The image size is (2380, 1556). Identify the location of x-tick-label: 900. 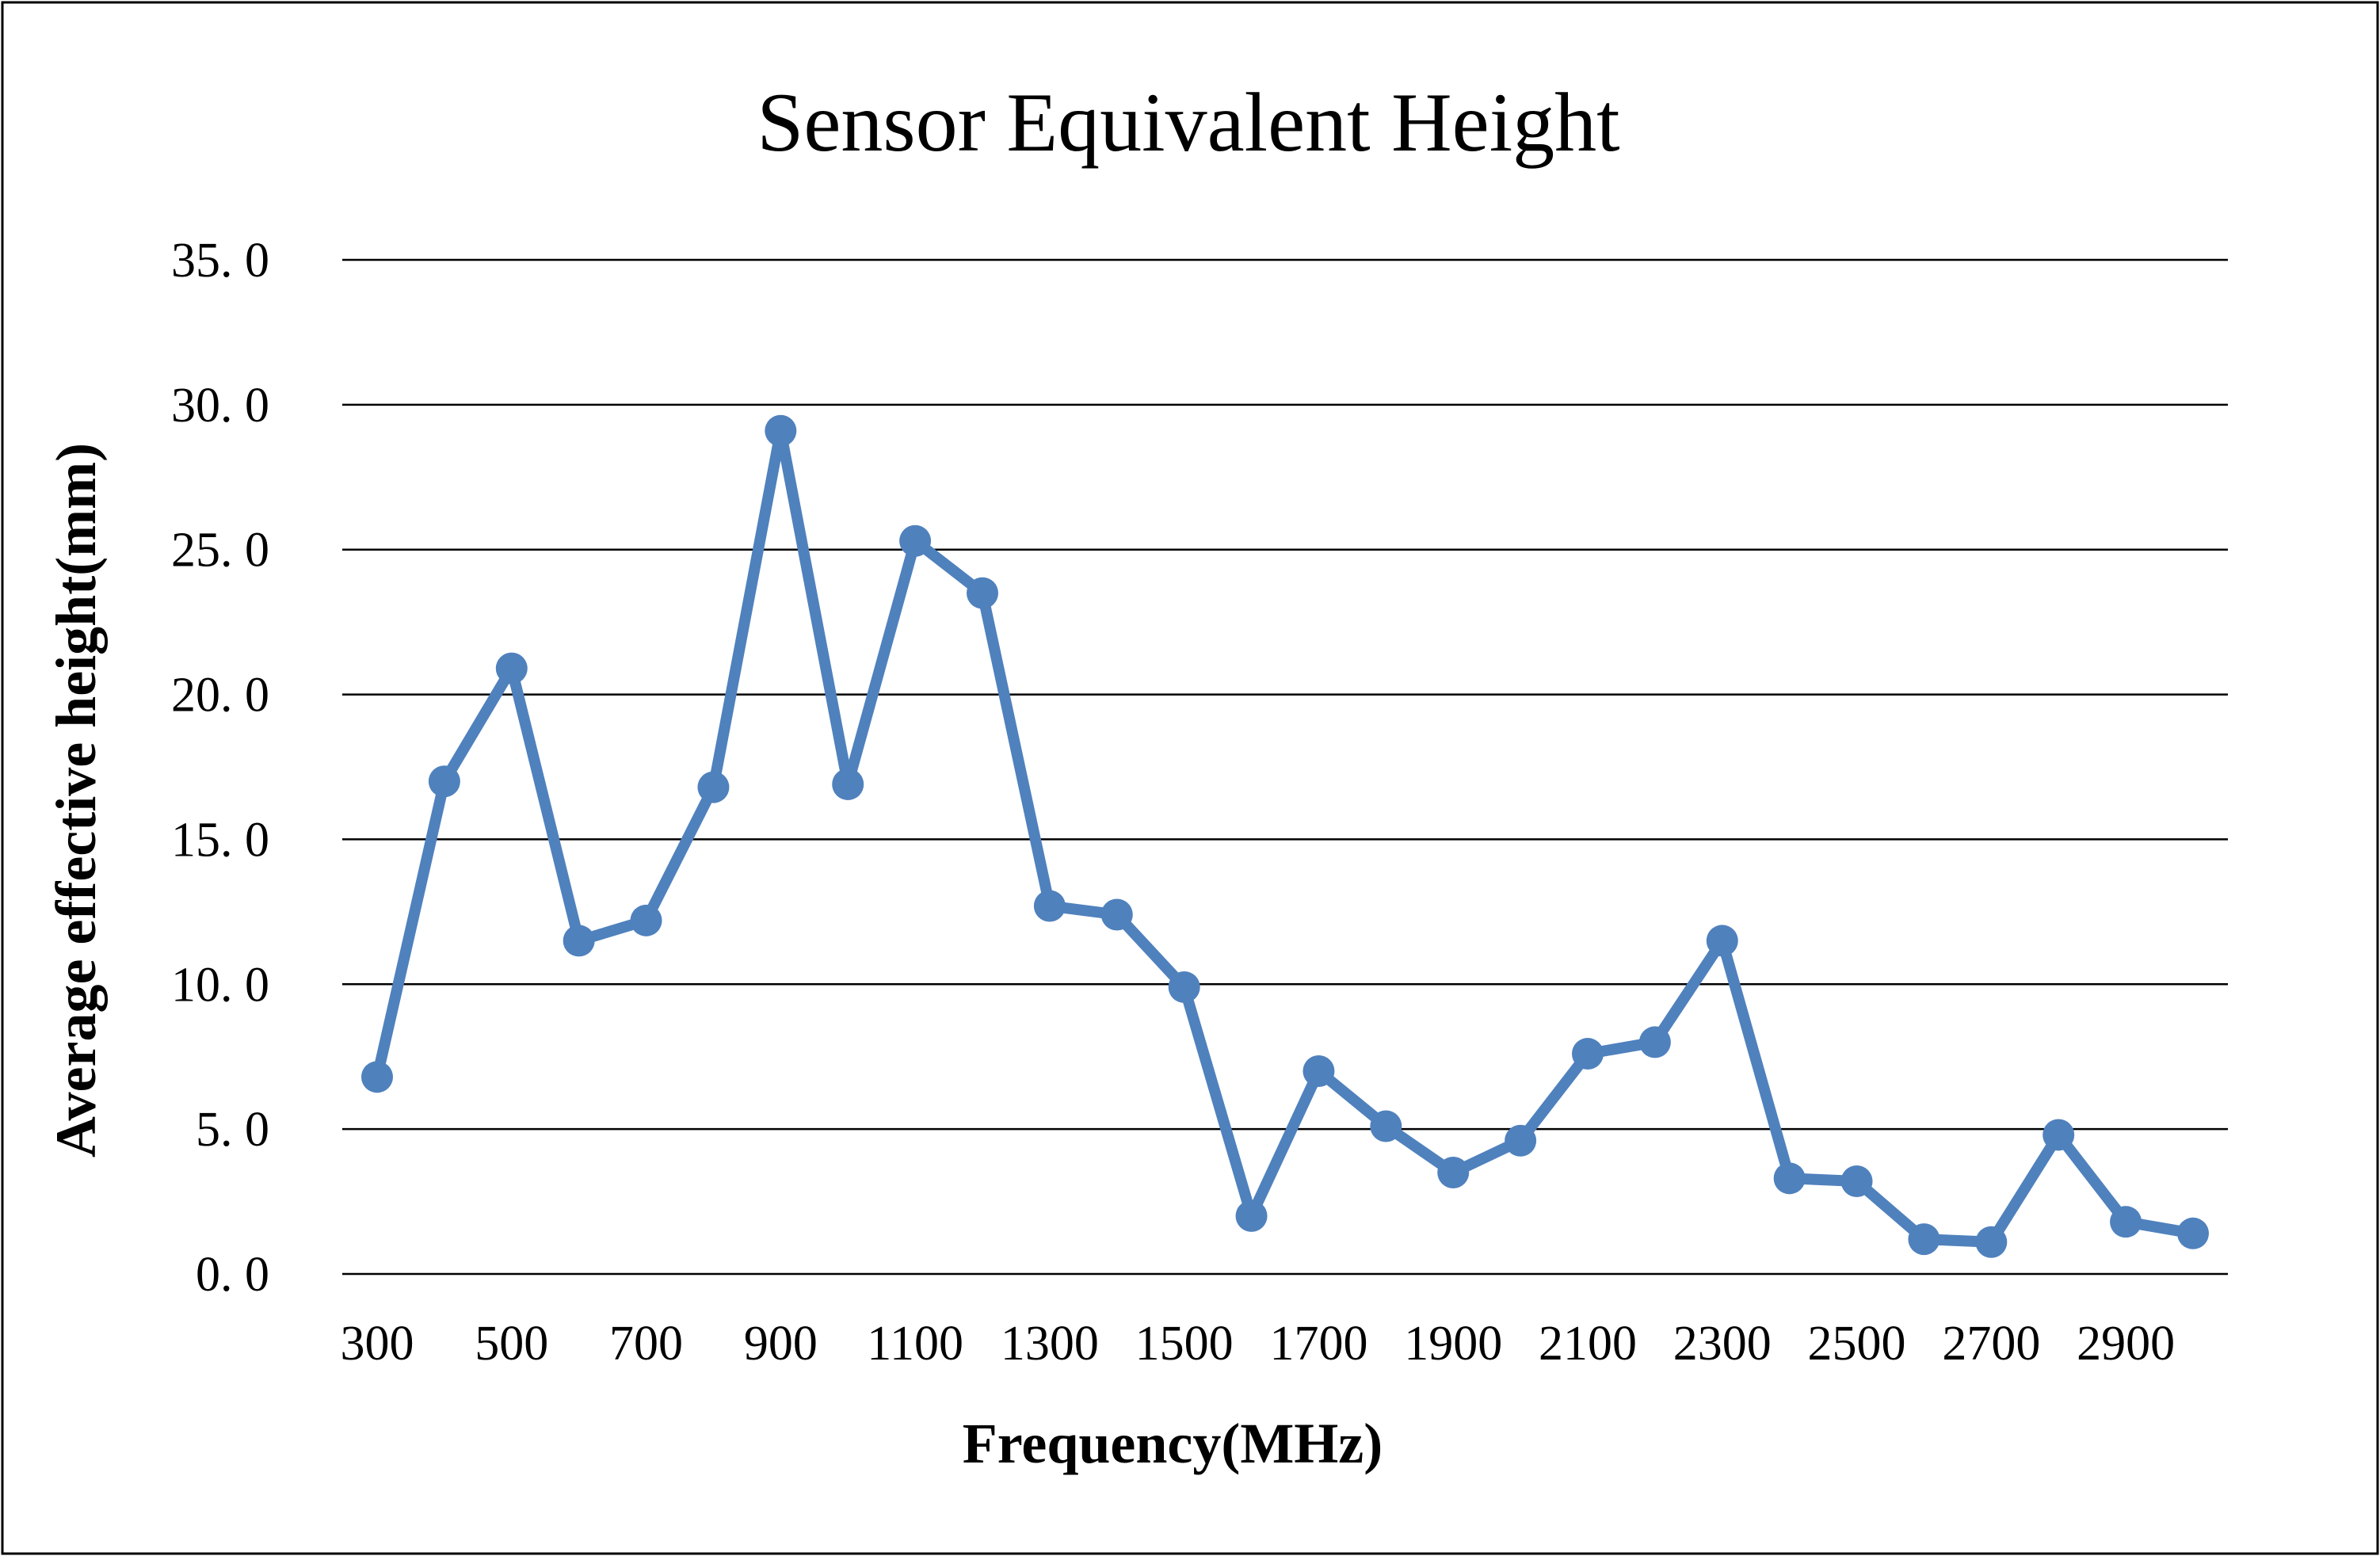
(781, 1344).